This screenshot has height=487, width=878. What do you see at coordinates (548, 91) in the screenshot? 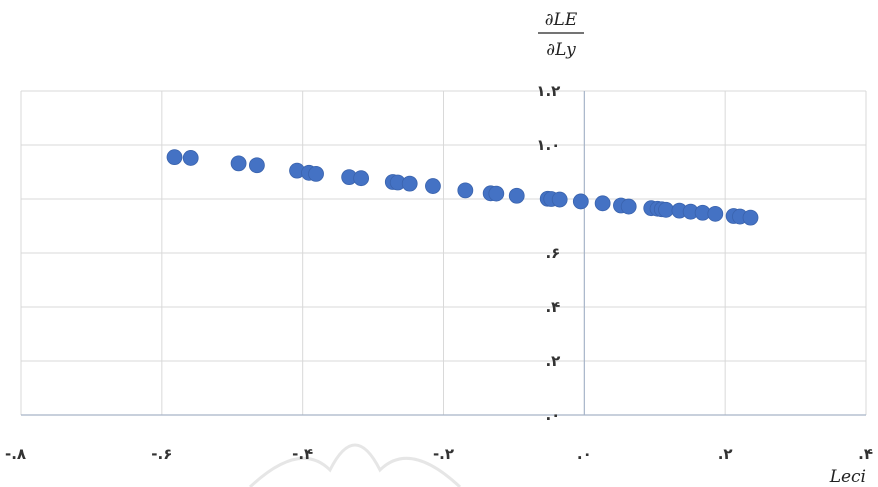
I see `y-tick-label: ۱.۲` at bounding box center [548, 91].